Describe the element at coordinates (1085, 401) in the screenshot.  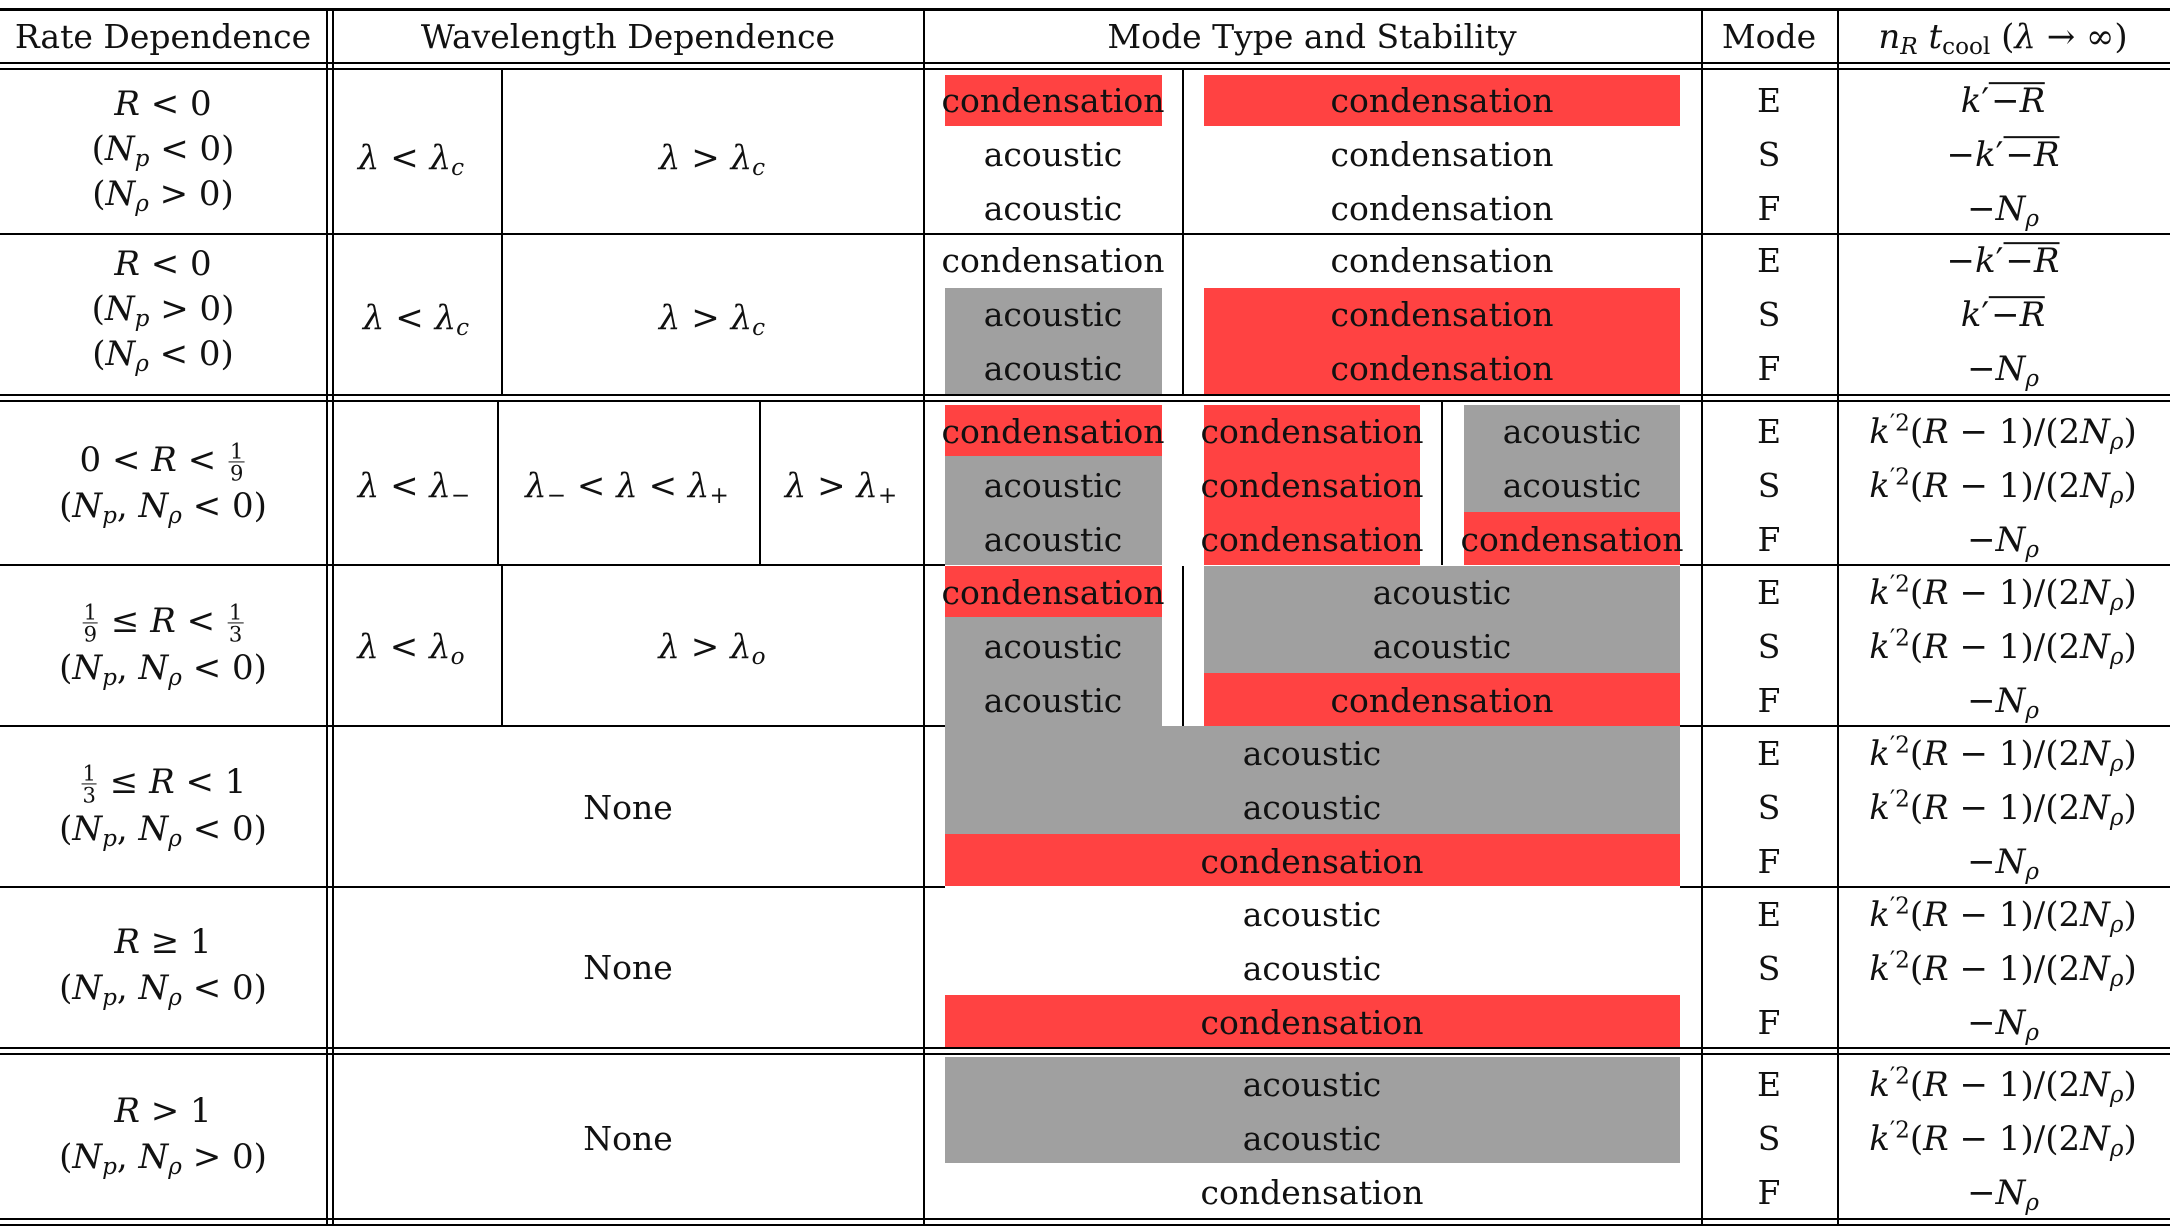
I see `rule-group-b` at that location.